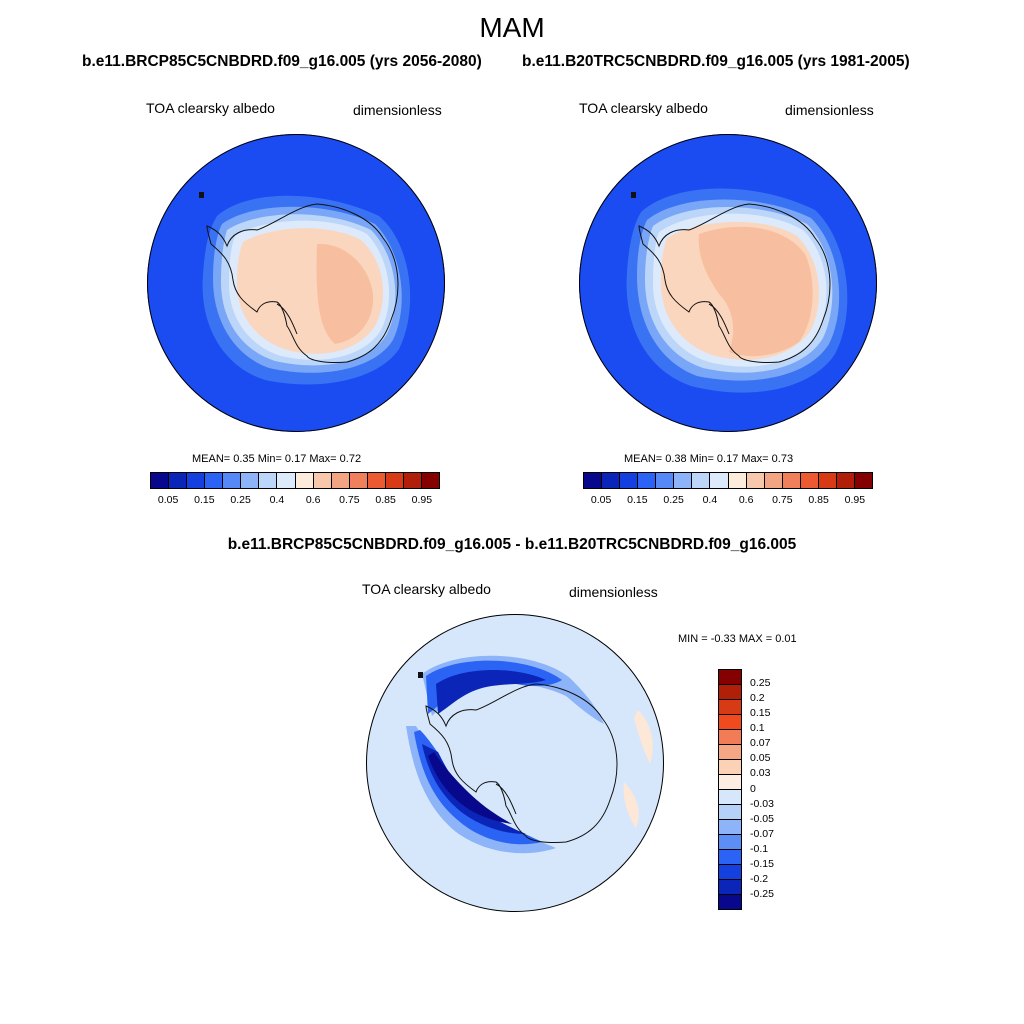 The height and width of the screenshot is (1024, 1024). I want to click on colorbar-tick-label: -0.03, so click(762, 803).